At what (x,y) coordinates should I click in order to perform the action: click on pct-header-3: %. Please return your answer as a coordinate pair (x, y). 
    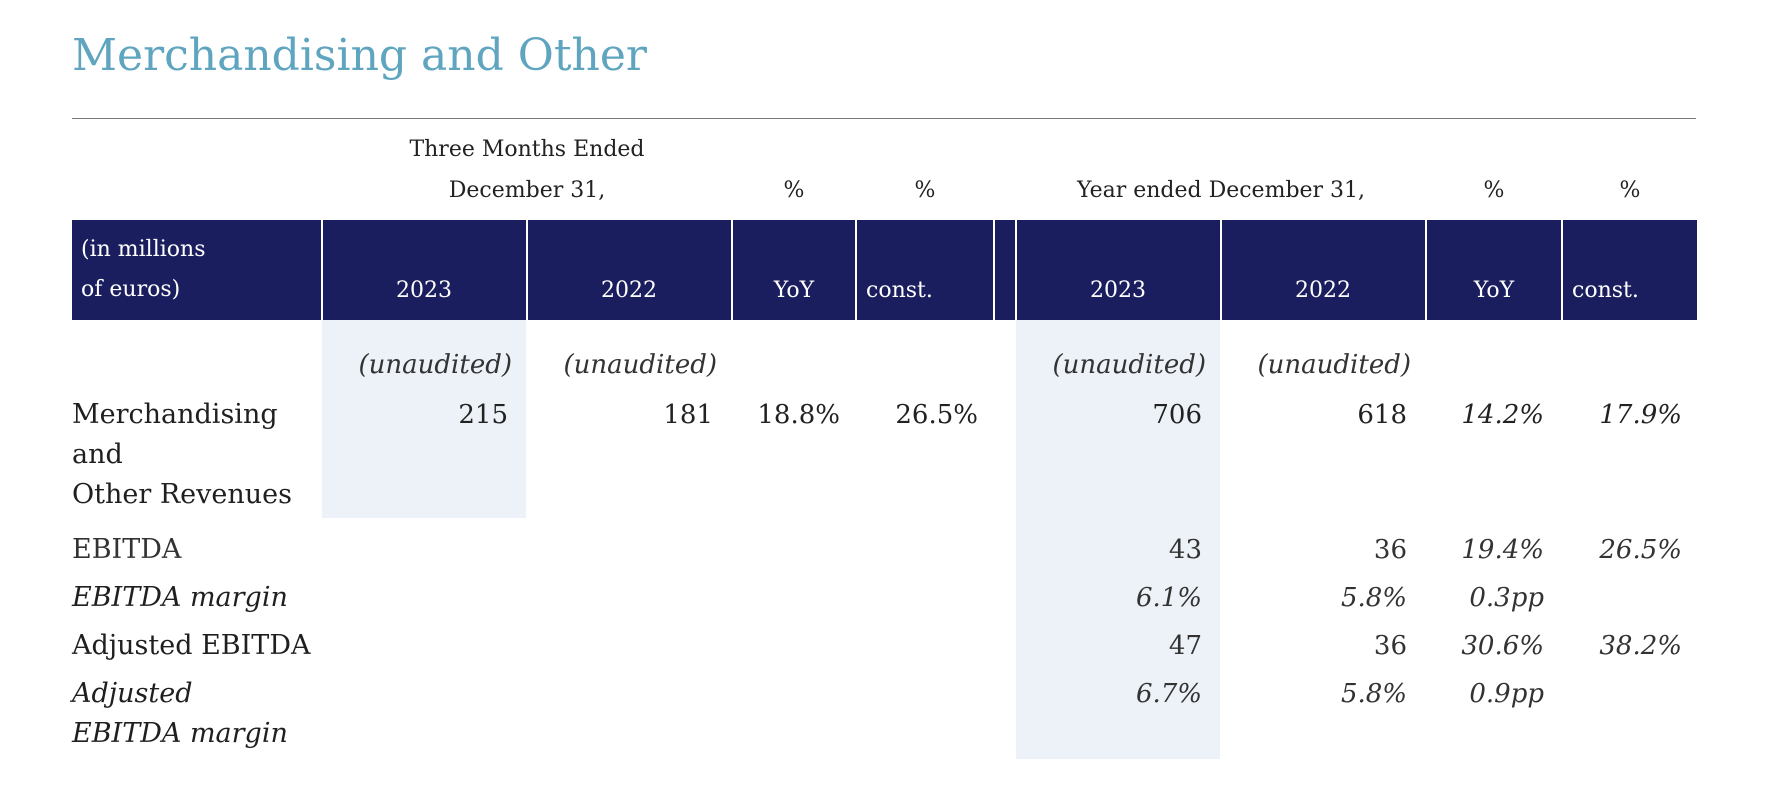
    Looking at the image, I should click on (1494, 190).